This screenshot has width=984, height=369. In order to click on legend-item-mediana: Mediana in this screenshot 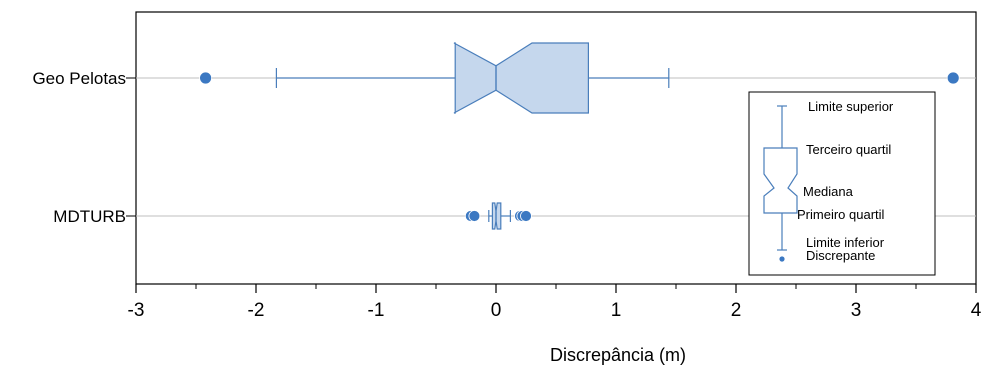, I will do `click(828, 191)`.